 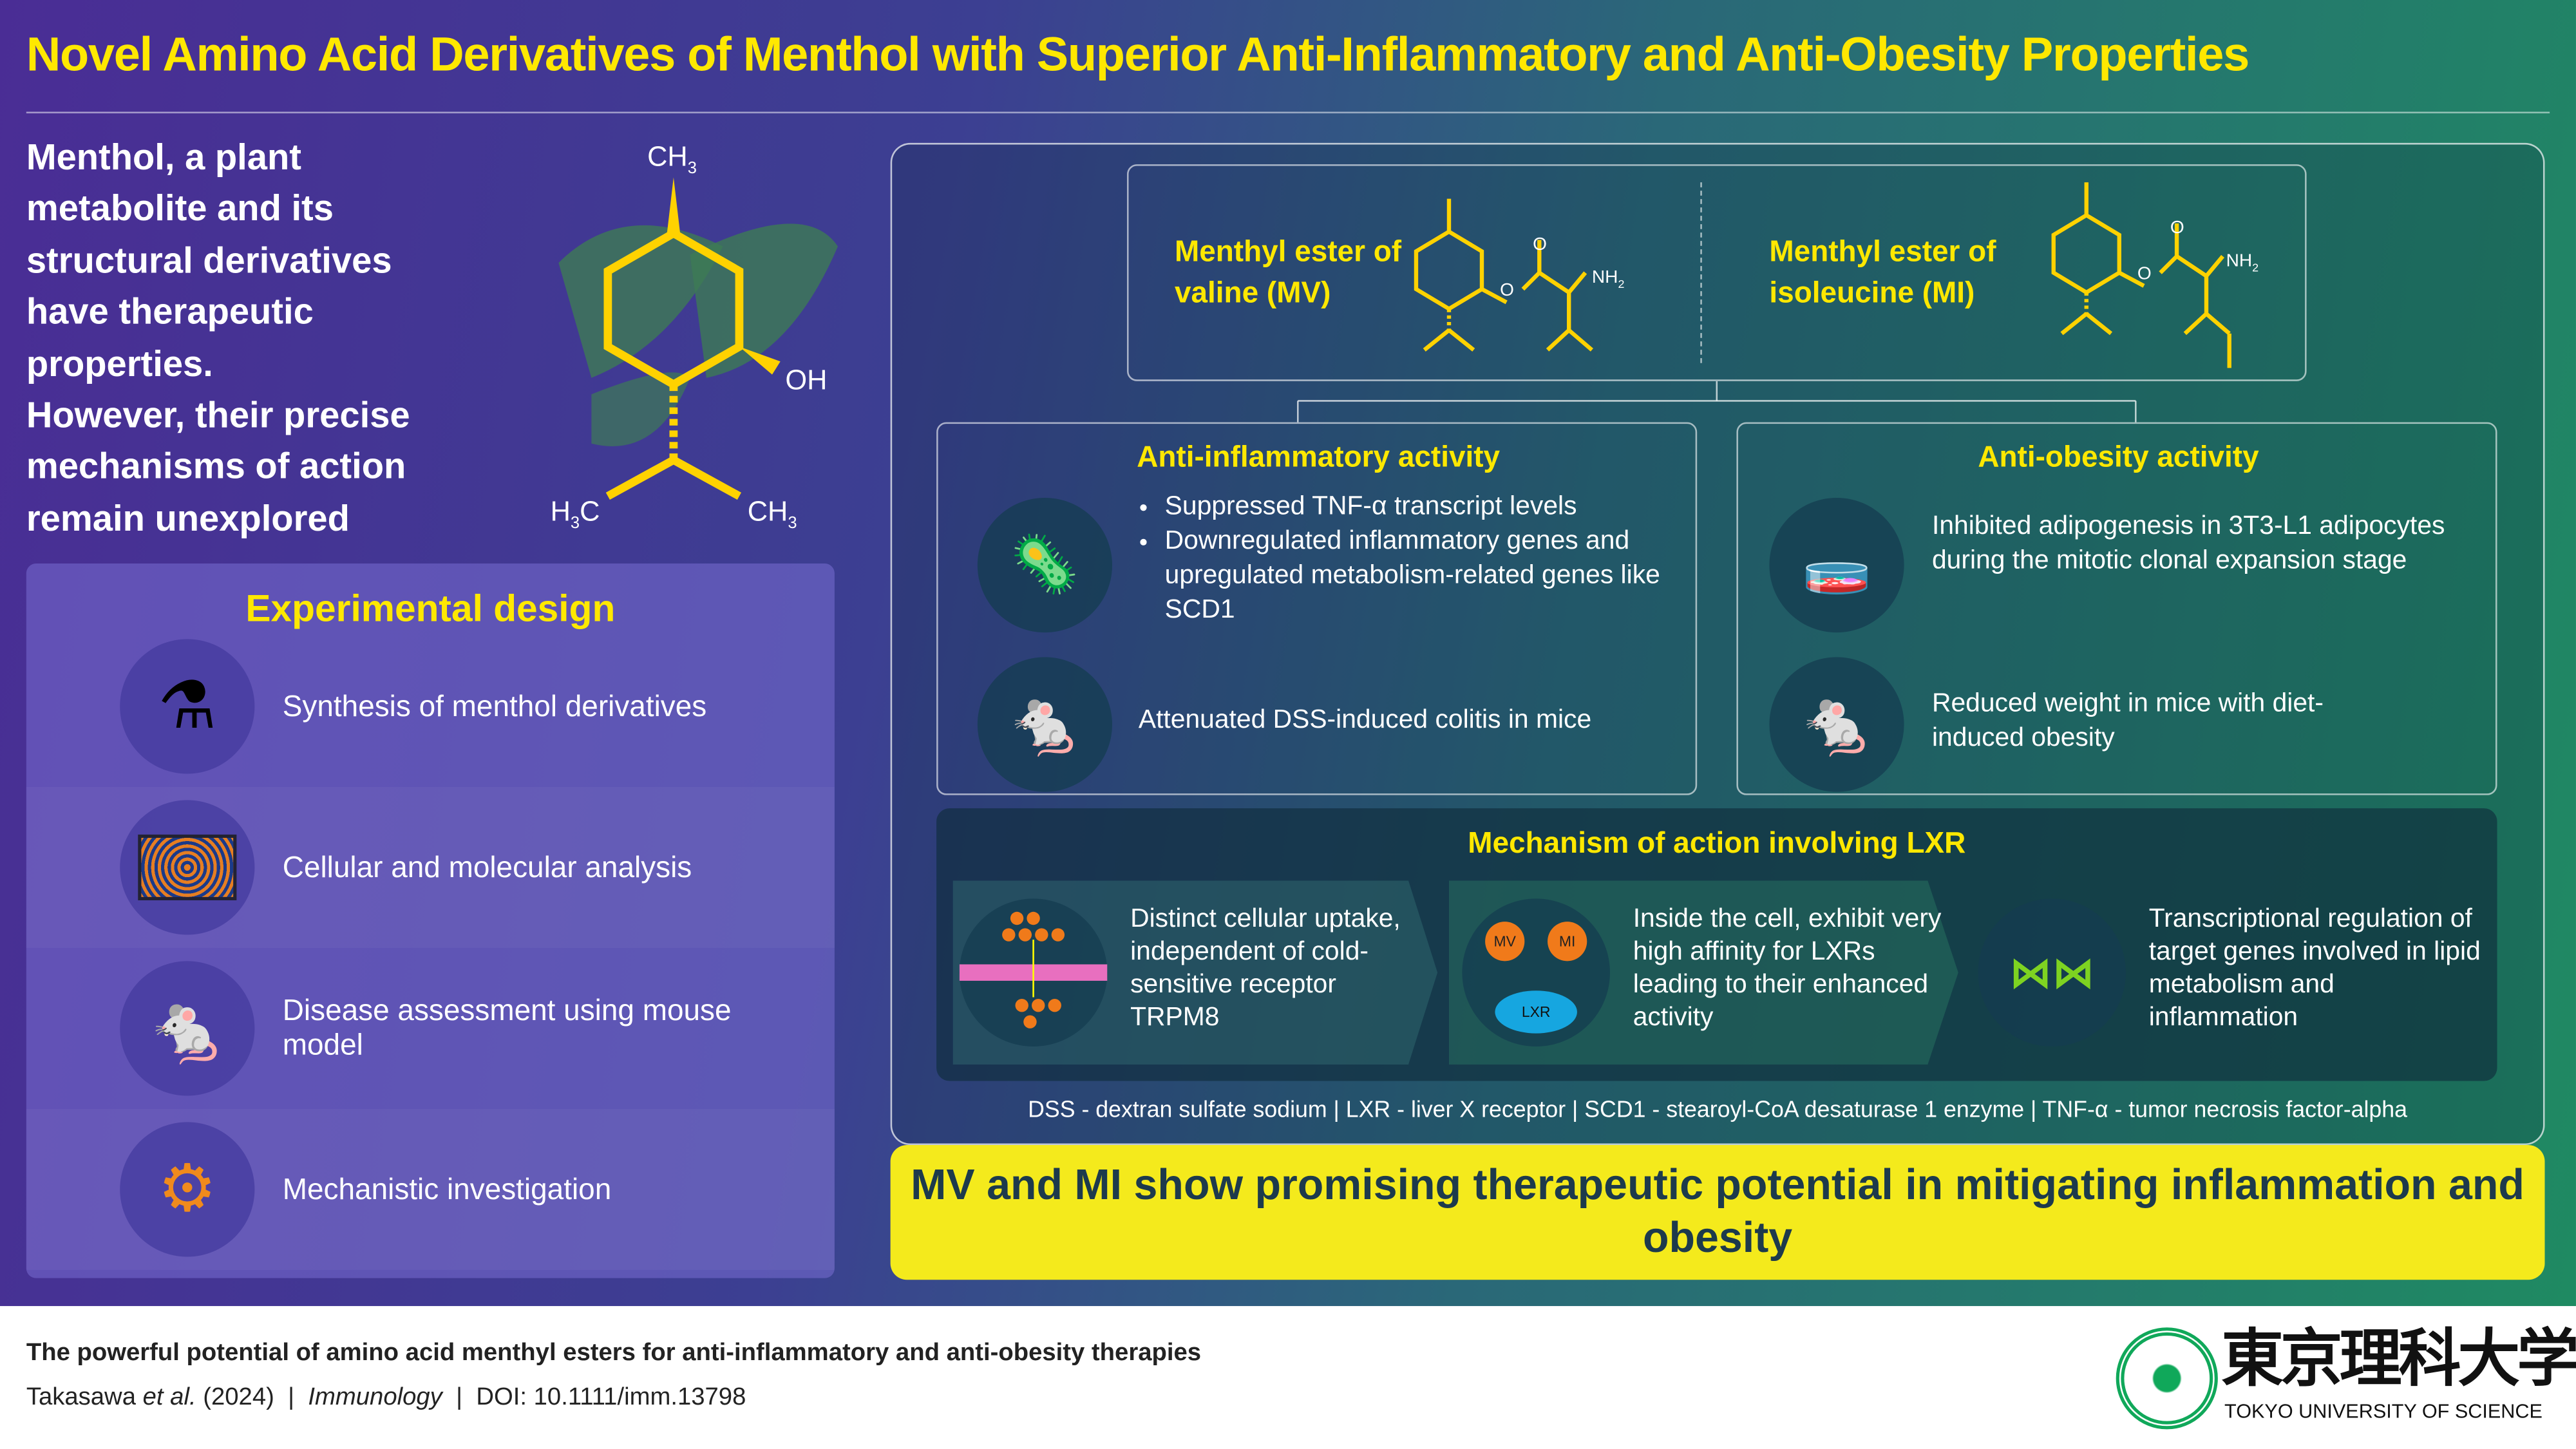 What do you see at coordinates (1505, 942) in the screenshot?
I see `mv-molecule: MV` at bounding box center [1505, 942].